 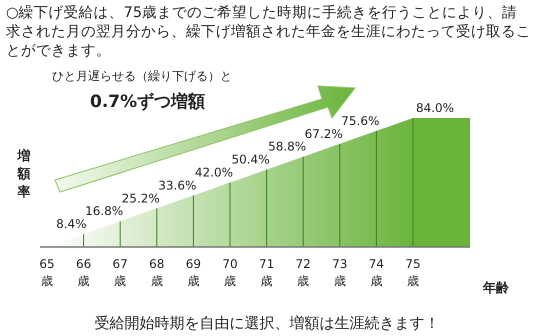 What do you see at coordinates (141, 198) in the screenshot?
I see `data-label: 25.2%` at bounding box center [141, 198].